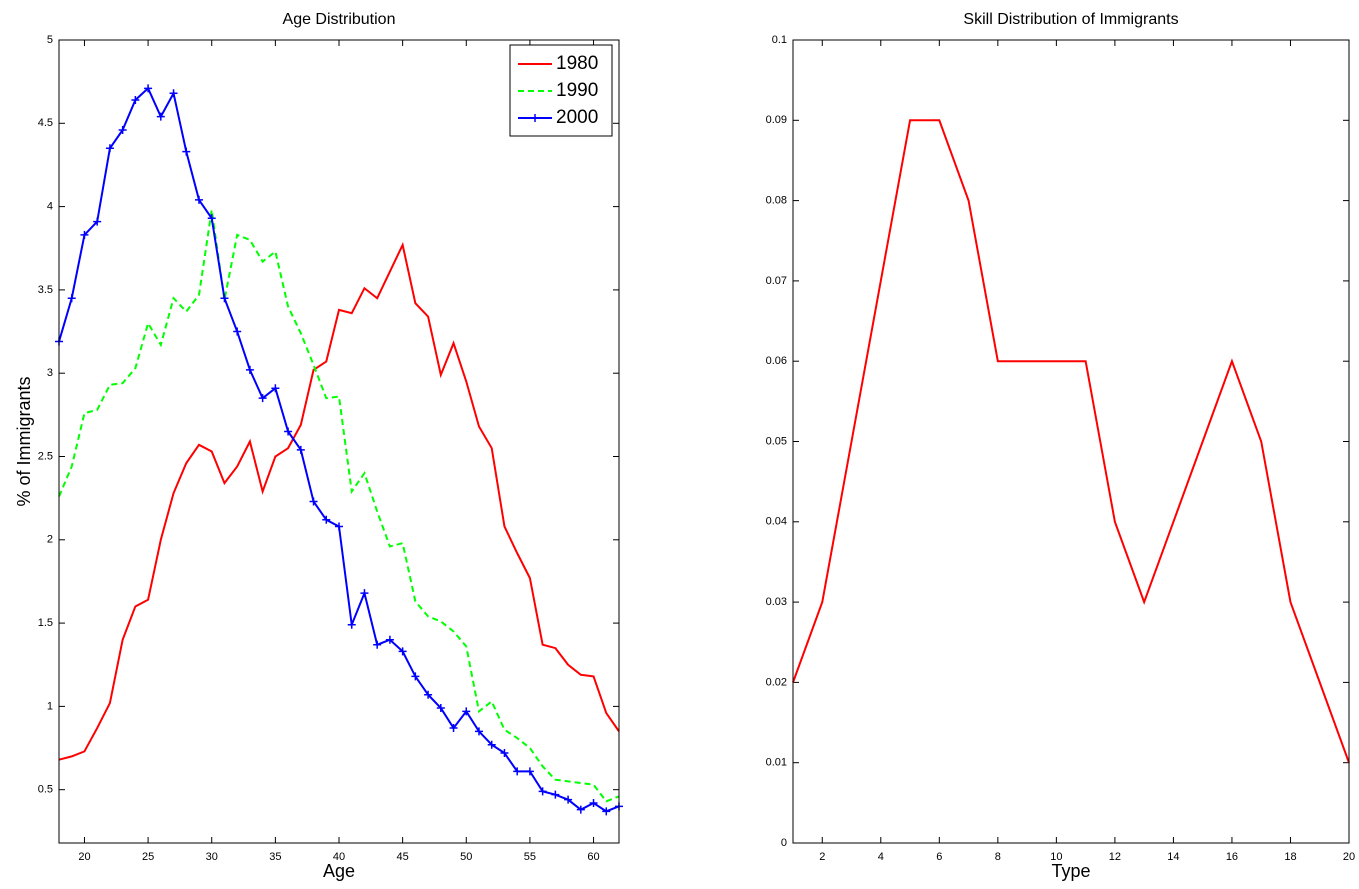  Describe the element at coordinates (466, 857) in the screenshot. I see `x-tick-label: 50` at that location.